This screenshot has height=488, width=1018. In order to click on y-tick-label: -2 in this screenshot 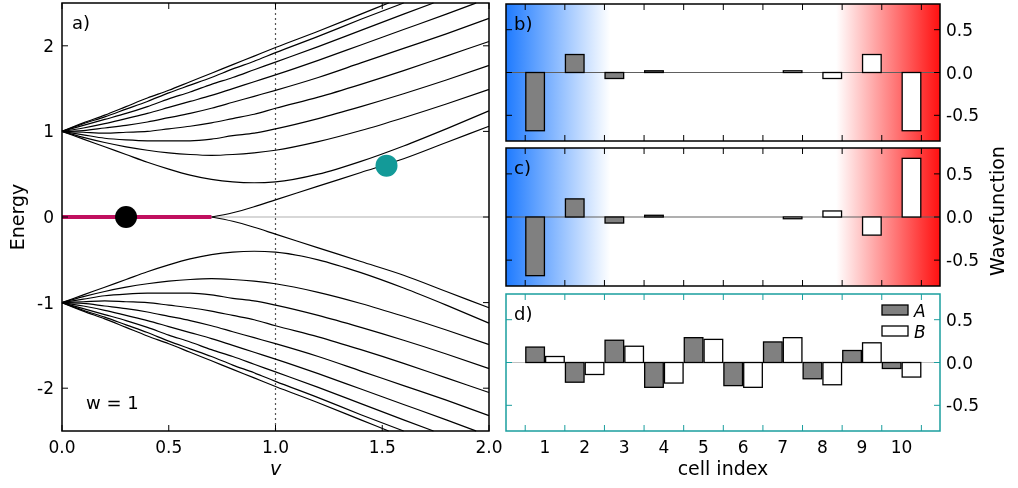, I will do `click(45, 388)`.